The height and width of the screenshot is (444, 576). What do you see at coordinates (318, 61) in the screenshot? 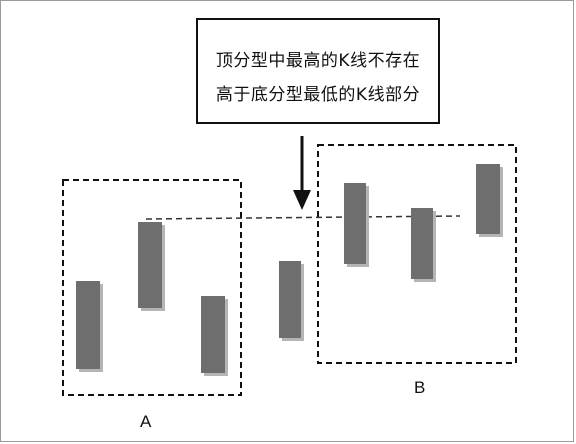
I see `callout-text-line1: 顶分型中最高的K线不存在` at bounding box center [318, 61].